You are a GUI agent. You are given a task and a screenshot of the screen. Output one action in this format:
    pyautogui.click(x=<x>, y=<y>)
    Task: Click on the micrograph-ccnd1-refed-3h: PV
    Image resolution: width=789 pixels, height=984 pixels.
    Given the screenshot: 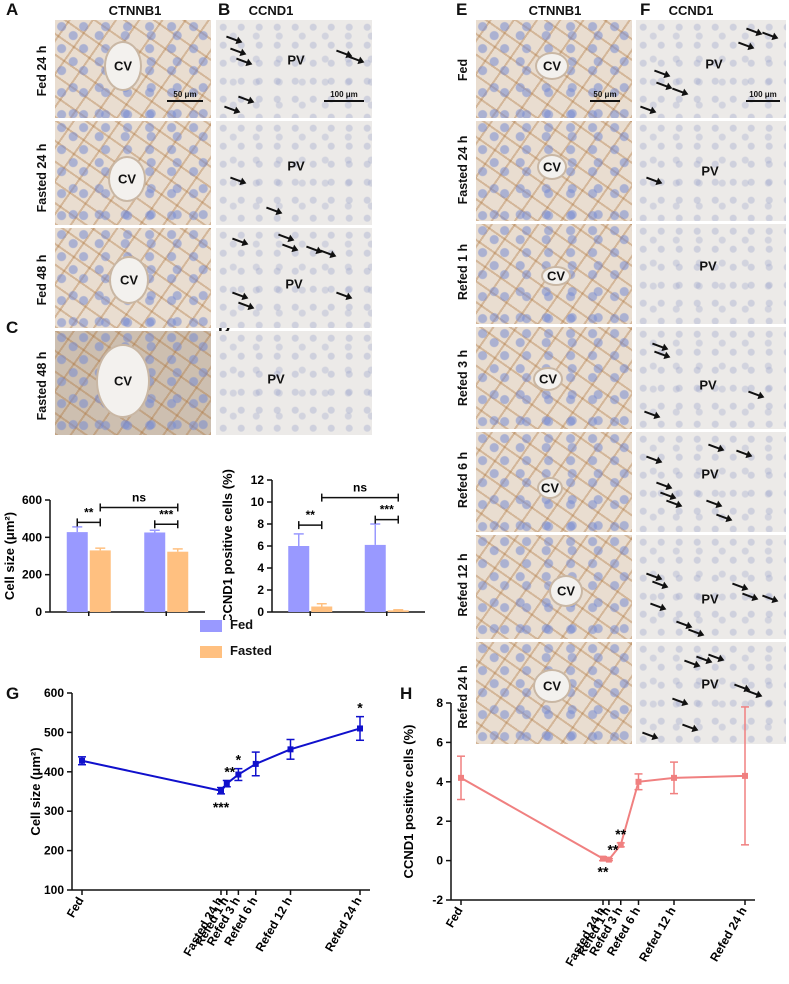 What is the action you would take?
    pyautogui.click(x=711, y=378)
    